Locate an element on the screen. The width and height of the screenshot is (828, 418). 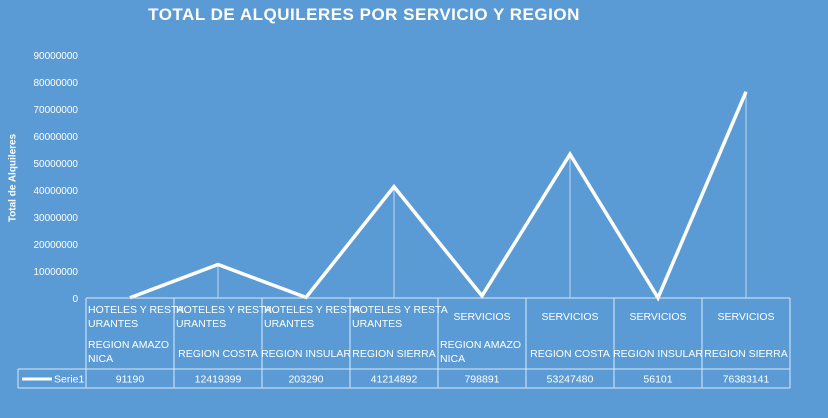
y-tick-label: 20000000 is located at coordinates (56, 245).